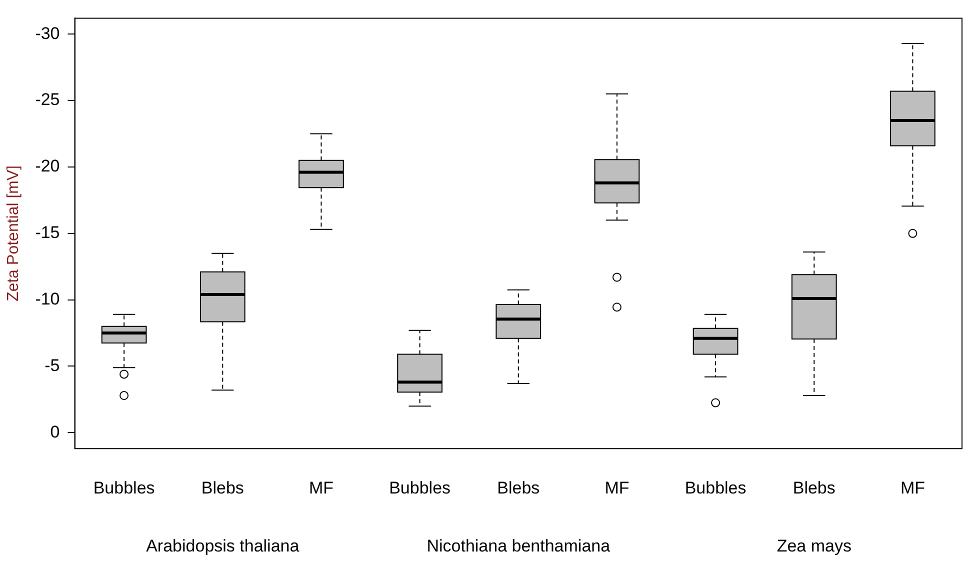 This screenshot has width=972, height=561. I want to click on y-tick-label: 0, so click(55, 432).